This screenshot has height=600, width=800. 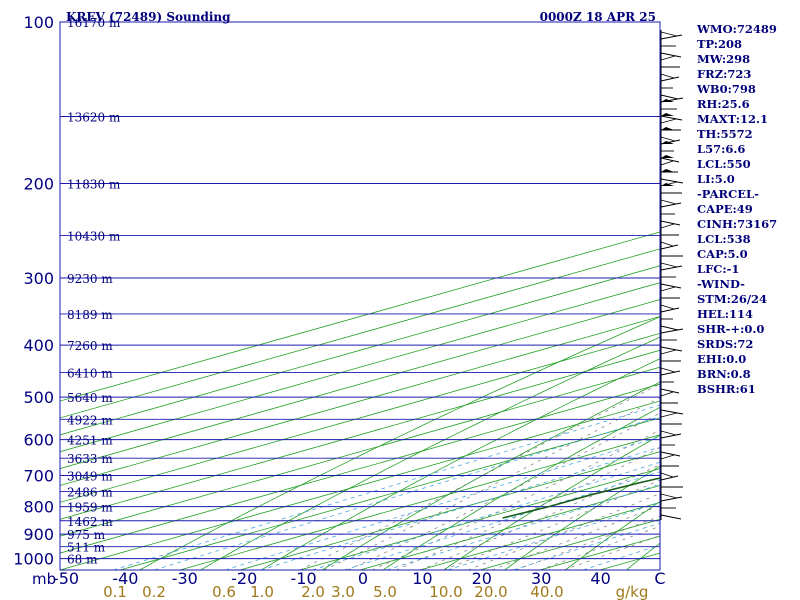 I want to click on index-line: -WIND-, so click(x=721, y=284).